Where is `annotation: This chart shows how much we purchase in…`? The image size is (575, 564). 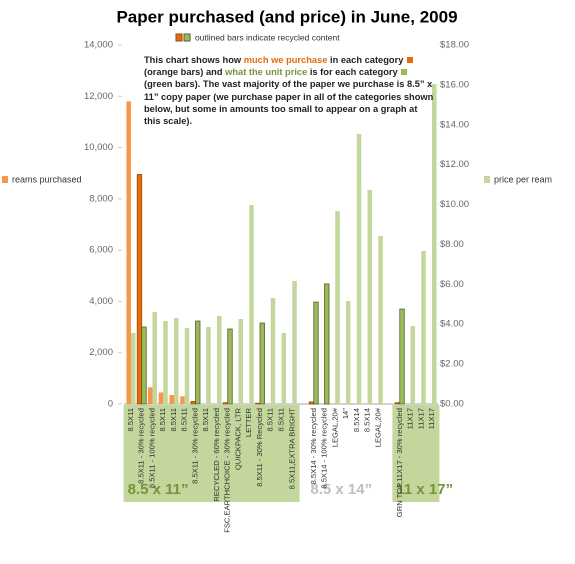 annotation: This chart shows how much we purchase in… is located at coordinates (290, 90).